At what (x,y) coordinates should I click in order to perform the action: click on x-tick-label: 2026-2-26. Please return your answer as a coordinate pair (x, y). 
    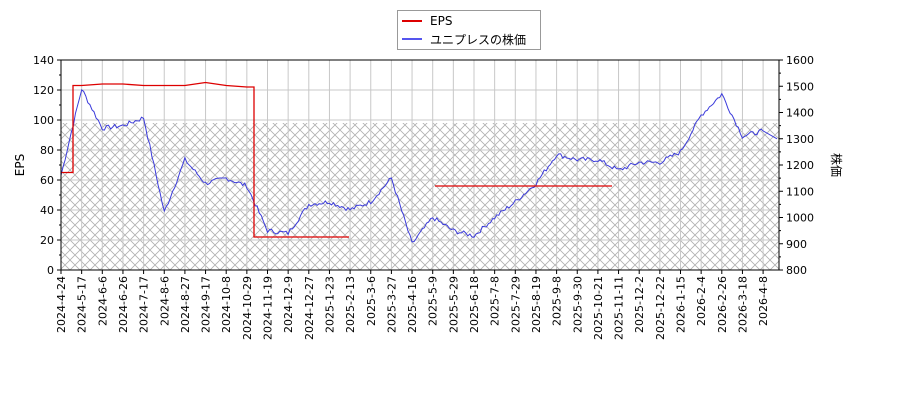
    Looking at the image, I should click on (722, 304).